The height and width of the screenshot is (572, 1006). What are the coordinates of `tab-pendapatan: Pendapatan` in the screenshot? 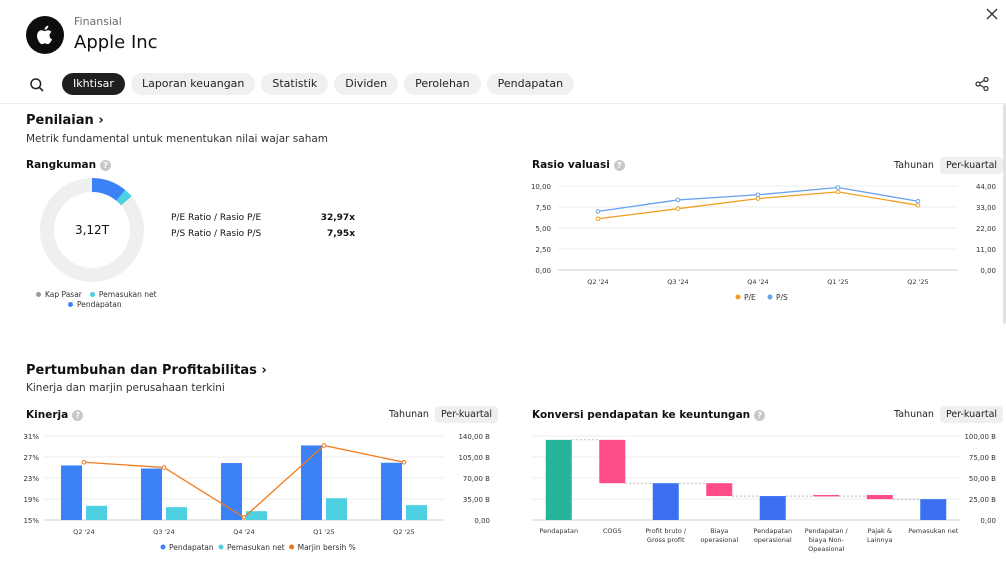 It's located at (530, 84).